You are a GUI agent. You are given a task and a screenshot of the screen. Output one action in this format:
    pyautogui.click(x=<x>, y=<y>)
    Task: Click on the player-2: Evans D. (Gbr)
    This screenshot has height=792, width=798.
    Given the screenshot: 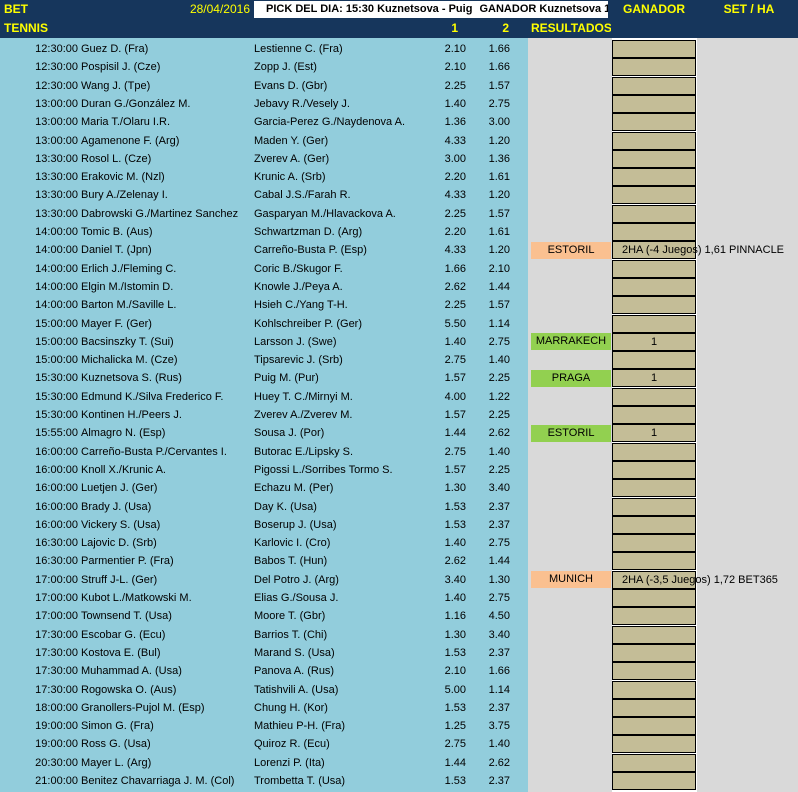 What is the action you would take?
    pyautogui.click(x=291, y=85)
    